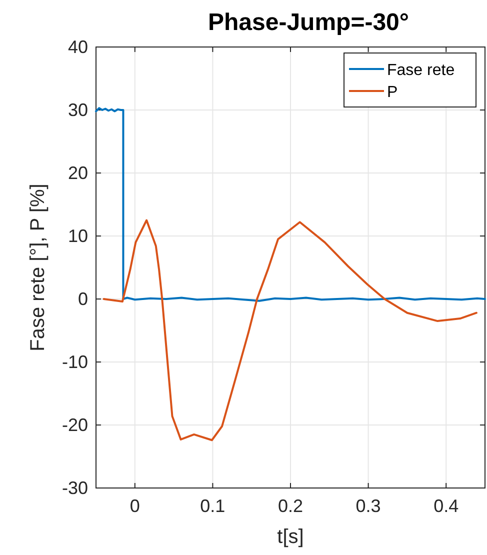 This screenshot has height=555, width=487. What do you see at coordinates (78, 173) in the screenshot?
I see `y-tick-label: 20` at bounding box center [78, 173].